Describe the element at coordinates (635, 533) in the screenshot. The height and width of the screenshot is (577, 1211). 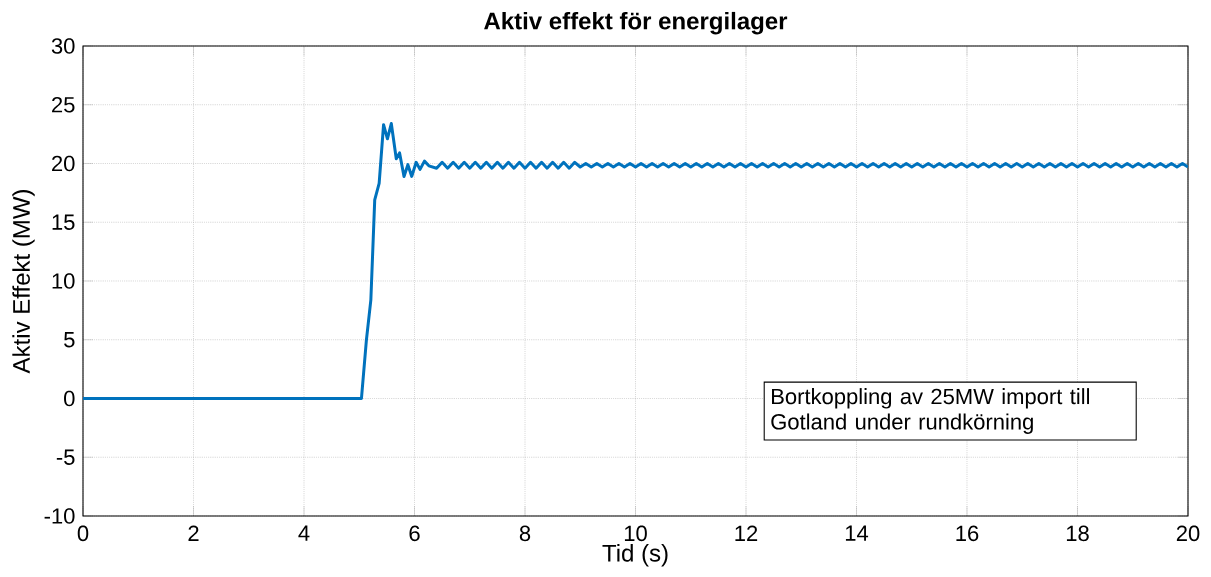
I see `x-tick-label: 10` at that location.